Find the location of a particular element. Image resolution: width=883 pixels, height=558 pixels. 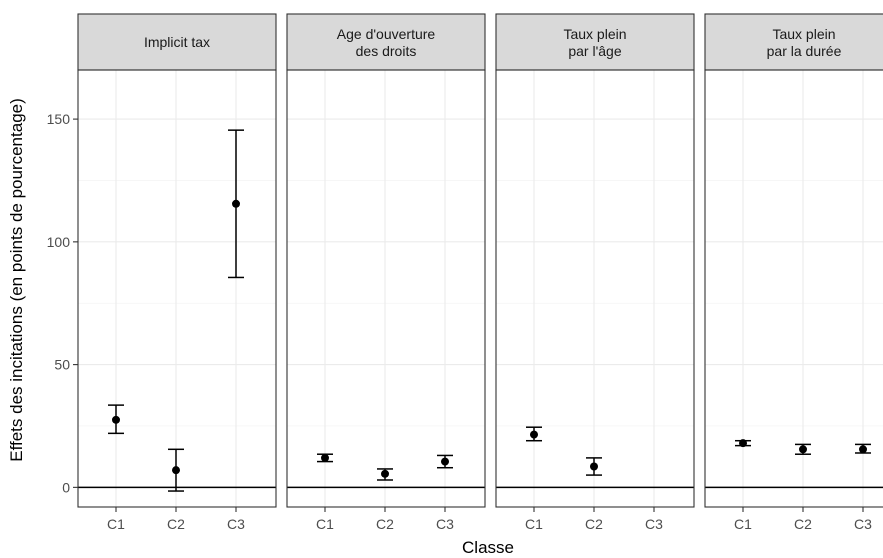

facet-title-line: par la durée is located at coordinates (804, 51).